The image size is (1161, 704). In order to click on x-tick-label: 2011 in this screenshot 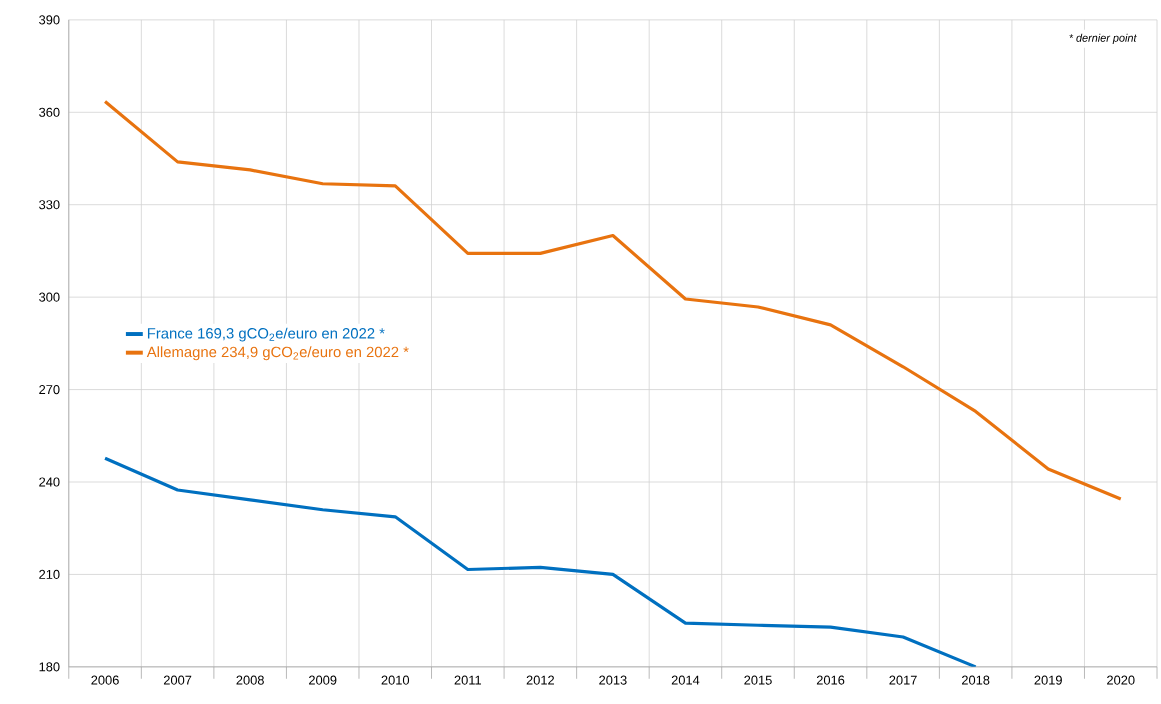, I will do `click(468, 680)`.